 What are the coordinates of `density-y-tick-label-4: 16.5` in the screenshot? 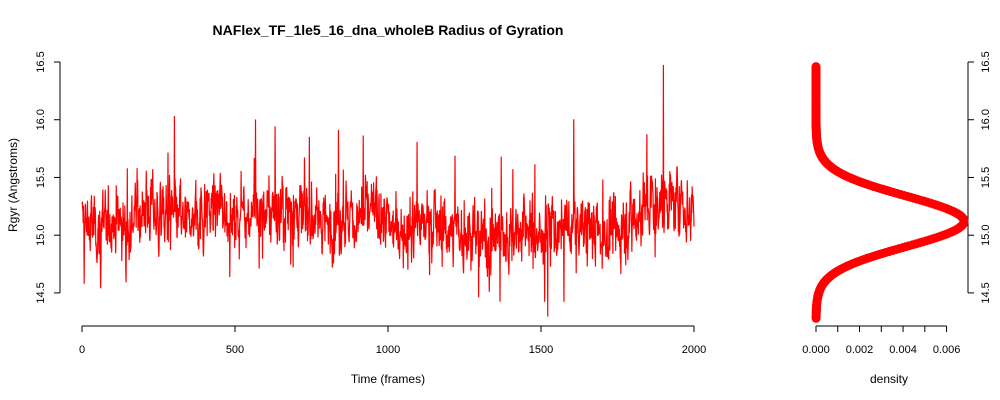 It's located at (986, 61).